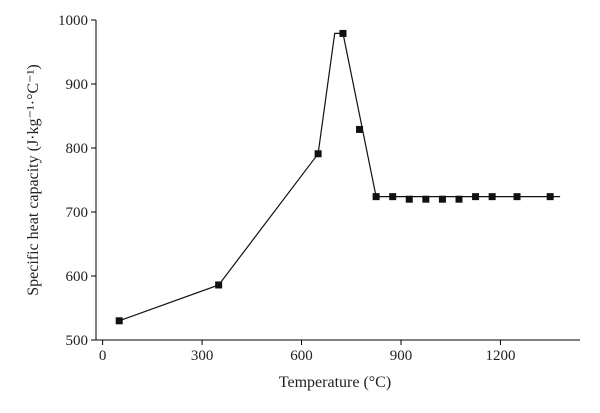 The width and height of the screenshot is (600, 413). What do you see at coordinates (33, 179) in the screenshot?
I see `y-axis-title: Specific heat capacity (J·kg⁻¹·°C⁻¹)` at bounding box center [33, 179].